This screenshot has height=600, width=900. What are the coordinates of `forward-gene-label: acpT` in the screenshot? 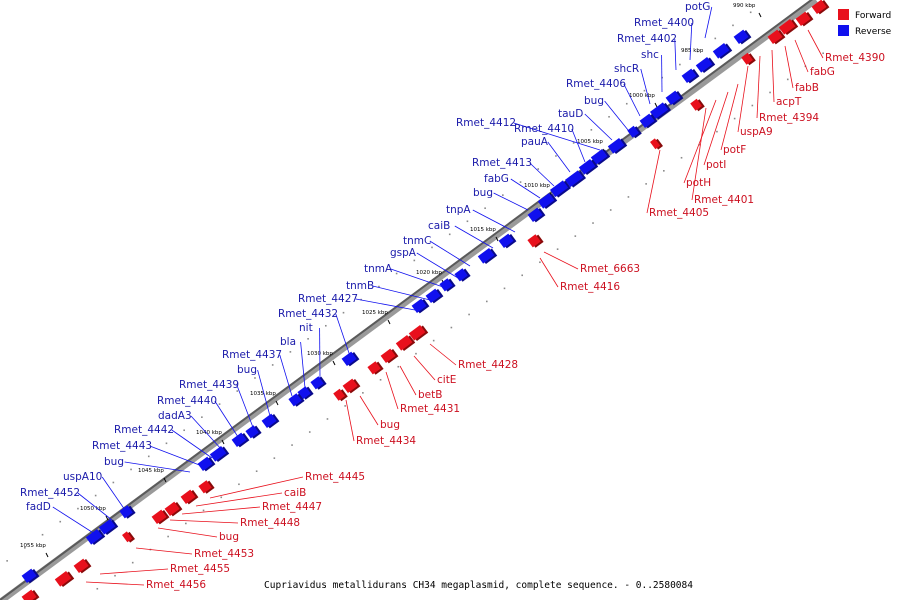 It's located at (789, 102).